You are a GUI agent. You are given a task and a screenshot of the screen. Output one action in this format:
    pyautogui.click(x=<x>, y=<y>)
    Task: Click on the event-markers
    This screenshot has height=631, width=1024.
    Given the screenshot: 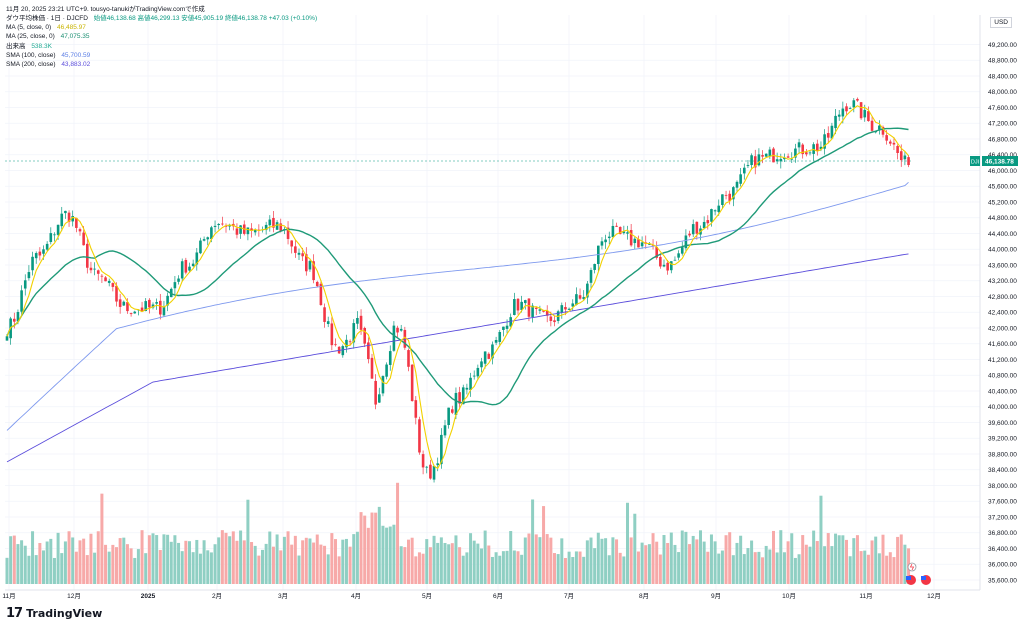 What is the action you would take?
    pyautogui.click(x=918, y=573)
    